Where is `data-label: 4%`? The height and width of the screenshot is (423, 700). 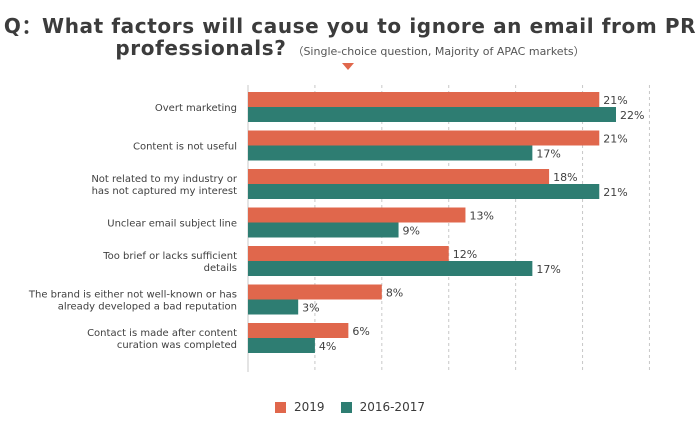 data-label: 4% is located at coordinates (327, 346).